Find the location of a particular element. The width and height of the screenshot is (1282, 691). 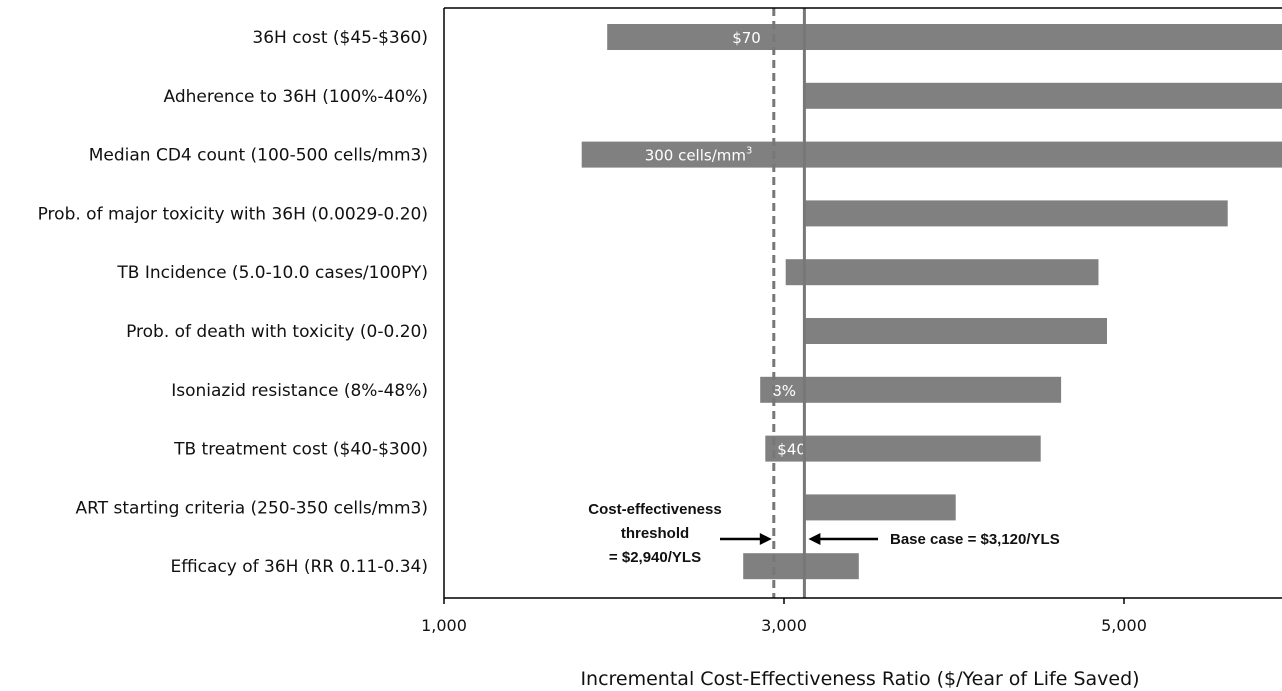

threshold-annotation-line: = $2,940/YLS is located at coordinates (655, 557).